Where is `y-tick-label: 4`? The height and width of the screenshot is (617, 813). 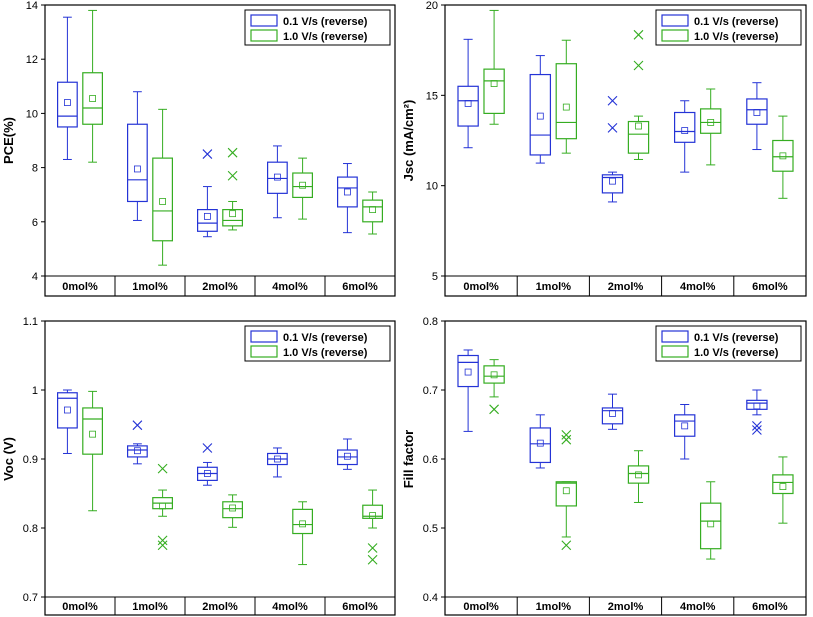
y-tick-label: 4 is located at coordinates (35, 277).